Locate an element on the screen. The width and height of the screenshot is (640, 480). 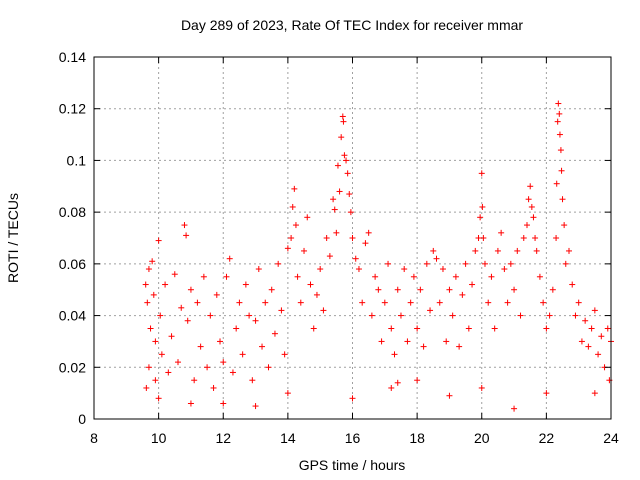
y-tick-label: 0.1 is located at coordinates (77, 160).